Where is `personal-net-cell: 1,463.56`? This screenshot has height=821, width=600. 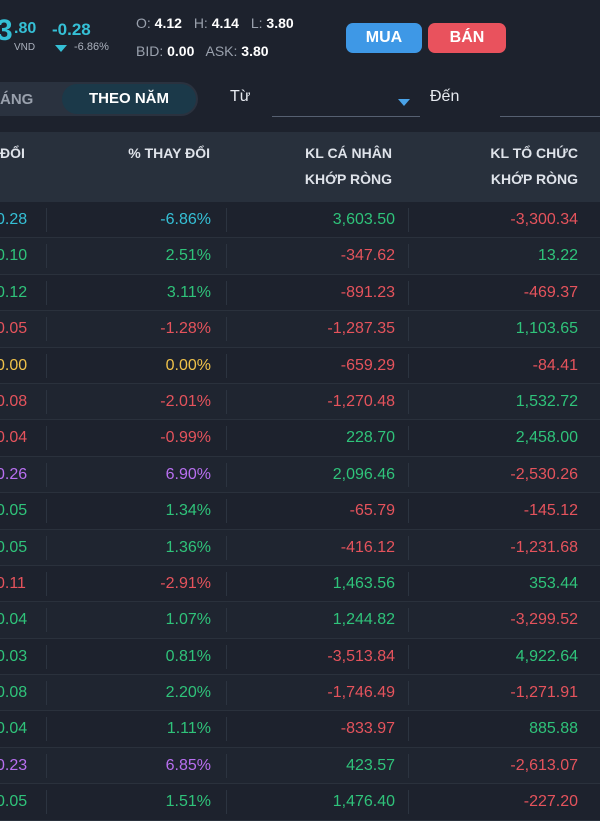 personal-net-cell: 1,463.56 is located at coordinates (363, 583).